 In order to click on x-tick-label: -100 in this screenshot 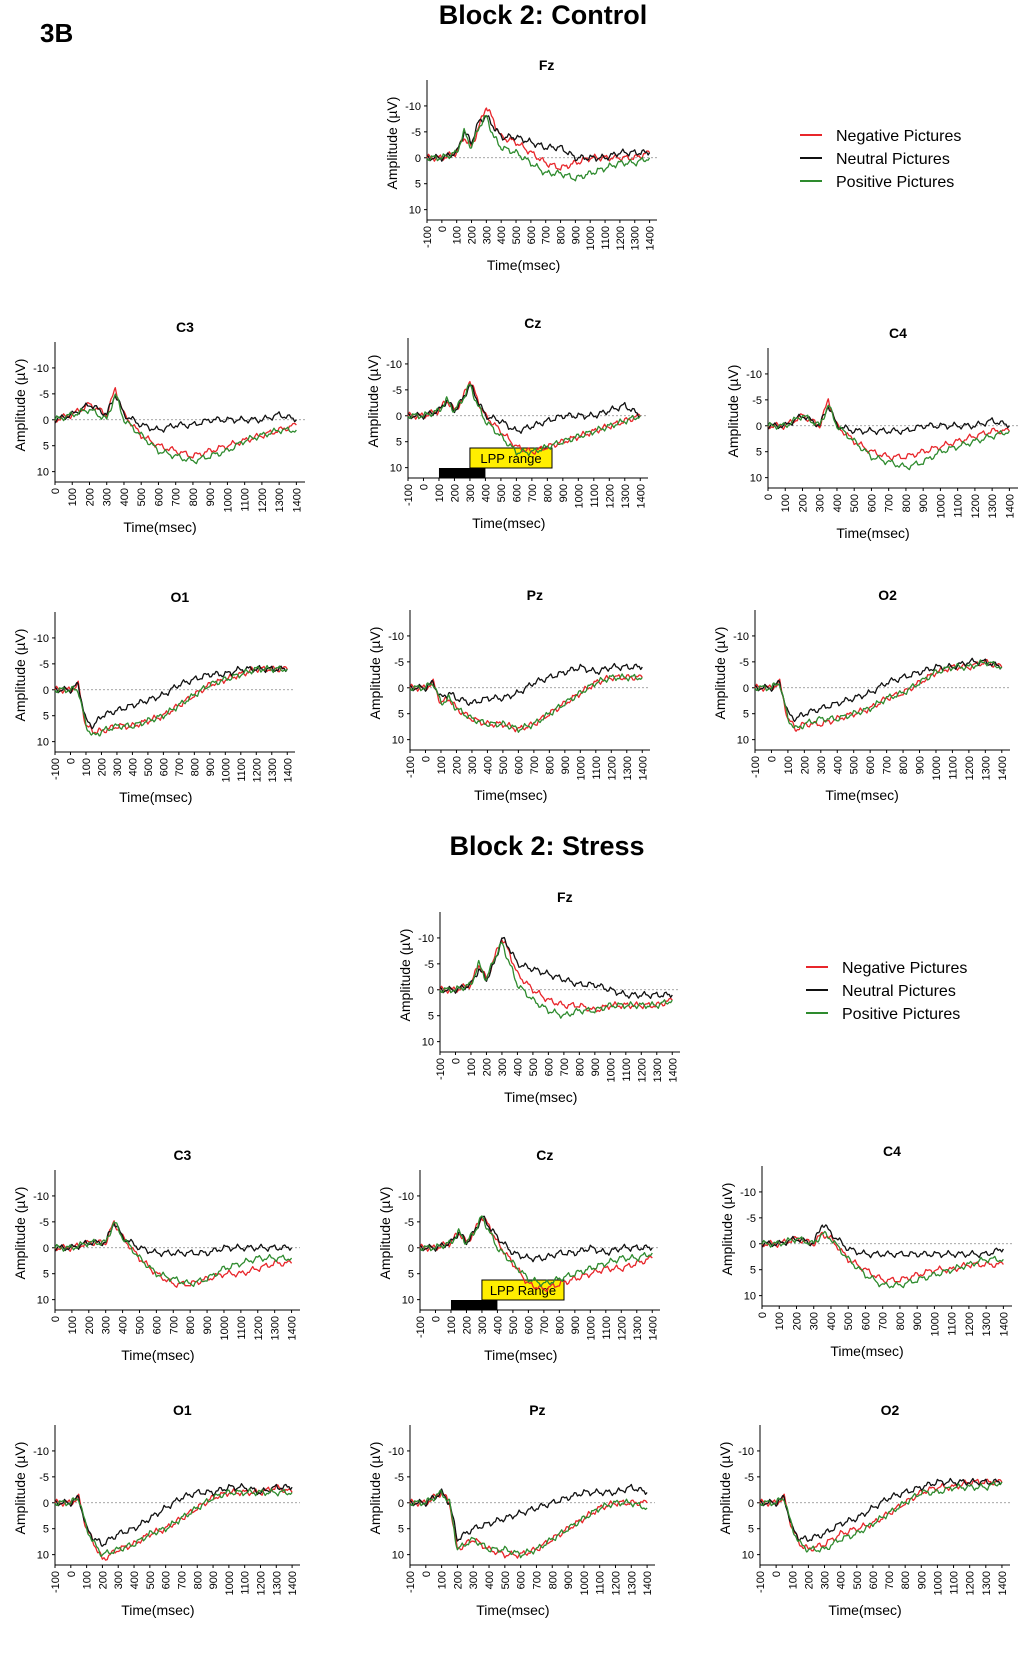, I will do `click(56, 769)`.